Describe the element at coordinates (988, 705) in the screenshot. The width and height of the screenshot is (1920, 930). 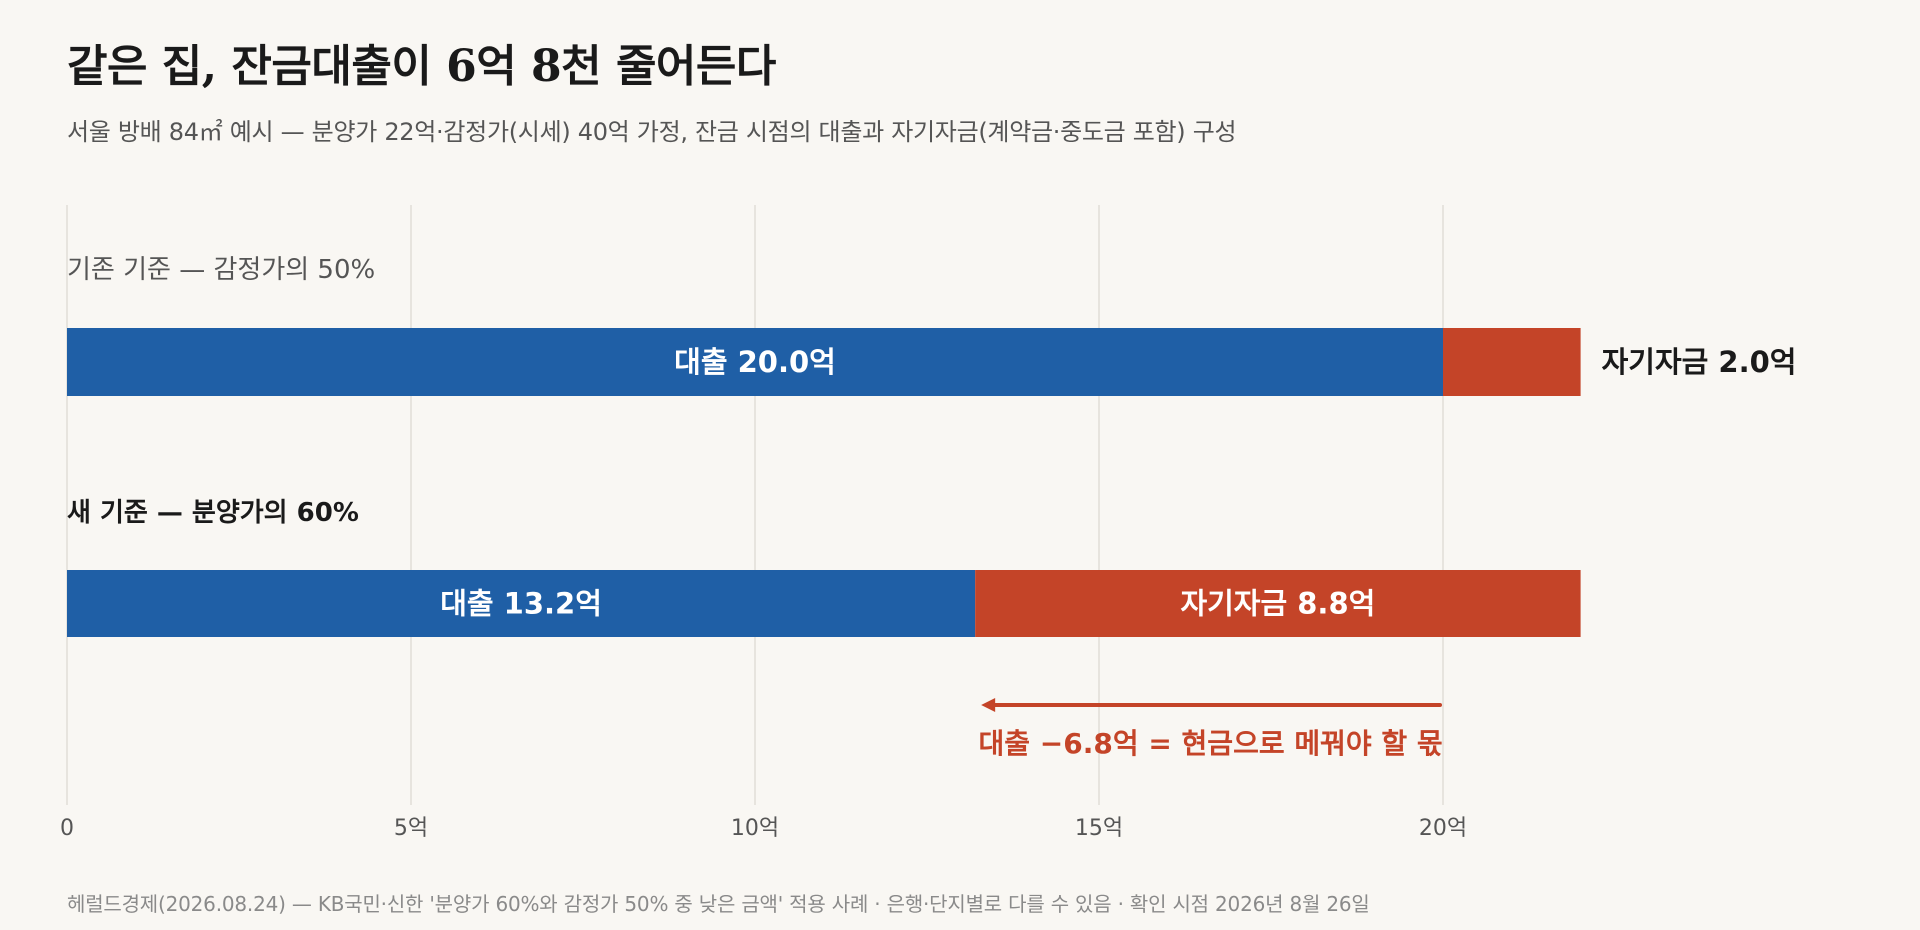
I see `arrow-head` at that location.